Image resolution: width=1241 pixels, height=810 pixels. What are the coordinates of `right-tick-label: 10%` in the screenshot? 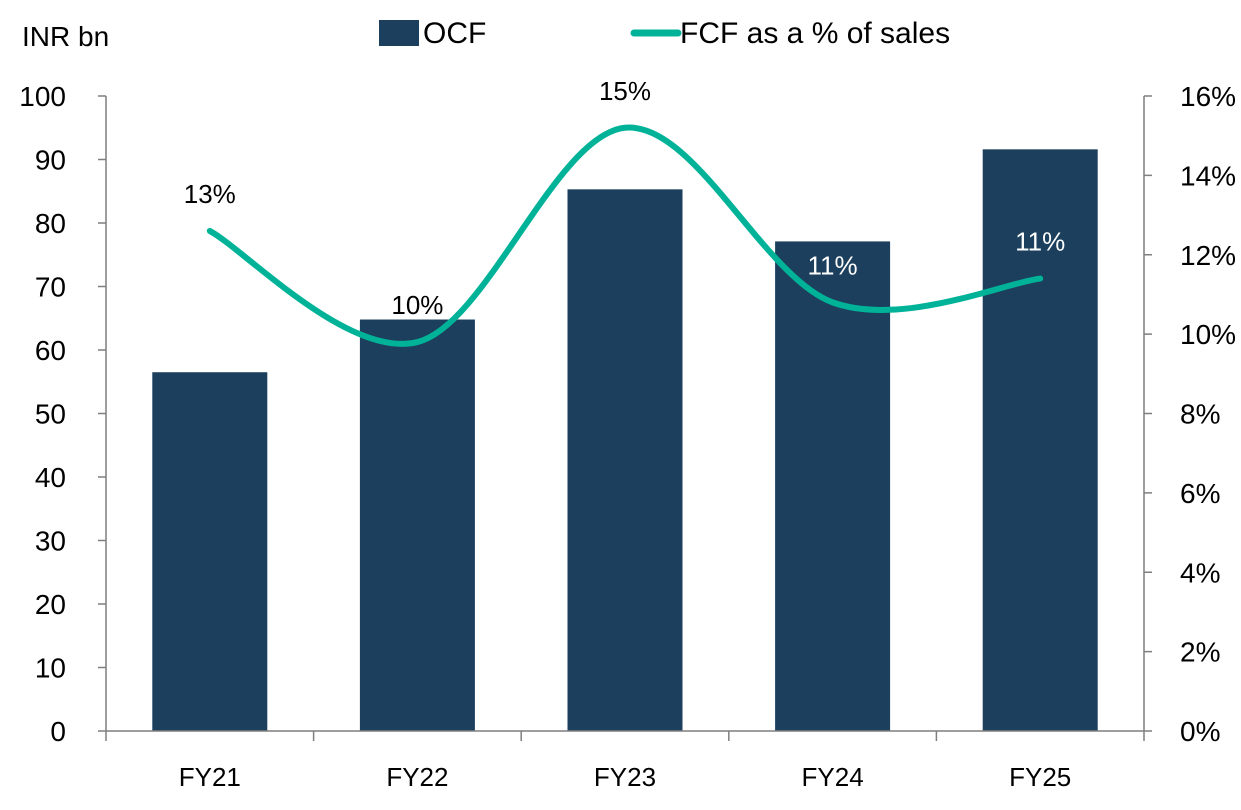 It's located at (1208, 334).